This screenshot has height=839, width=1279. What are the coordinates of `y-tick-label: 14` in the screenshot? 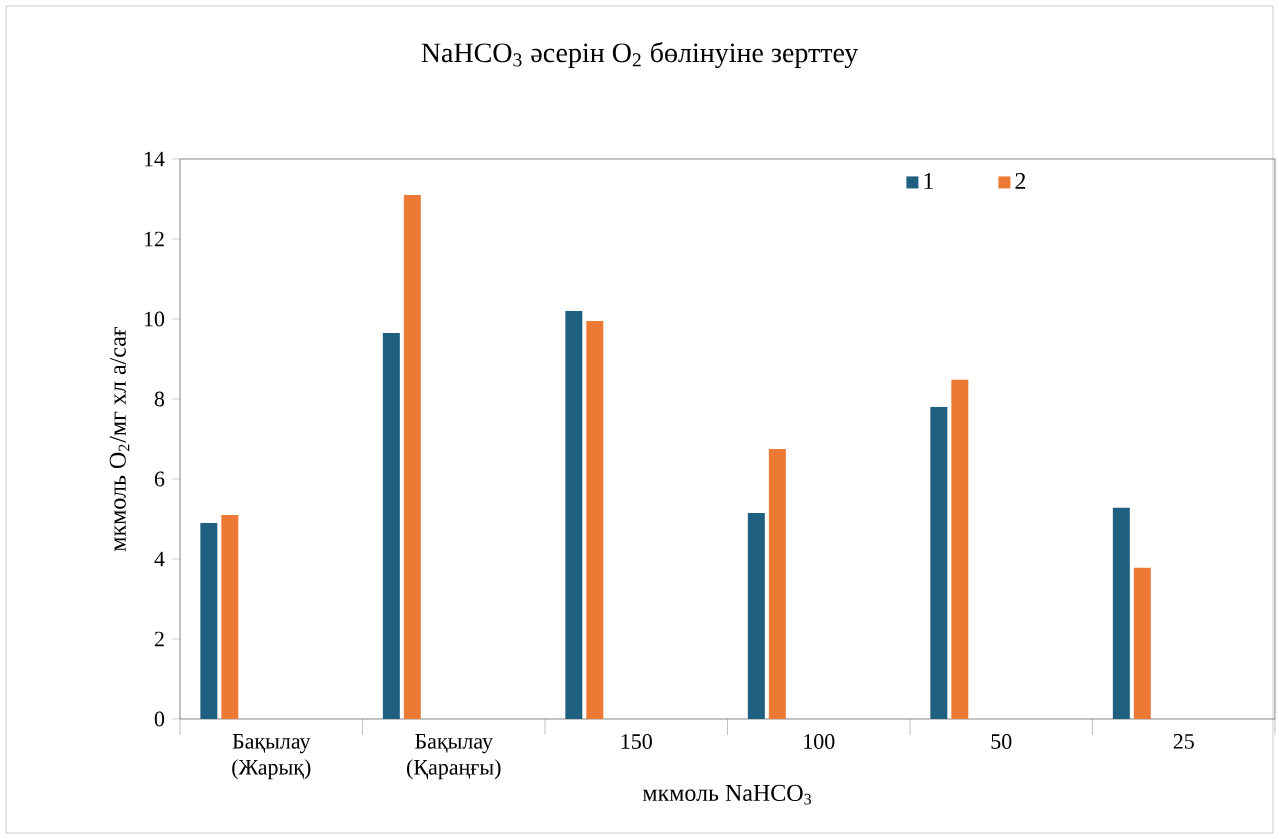 It's located at (154, 159).